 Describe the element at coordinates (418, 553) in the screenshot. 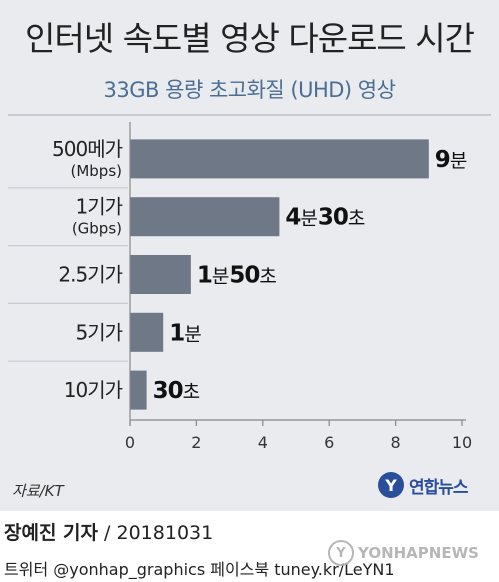

I see `watermark-text: YONHAPNEWS` at that location.